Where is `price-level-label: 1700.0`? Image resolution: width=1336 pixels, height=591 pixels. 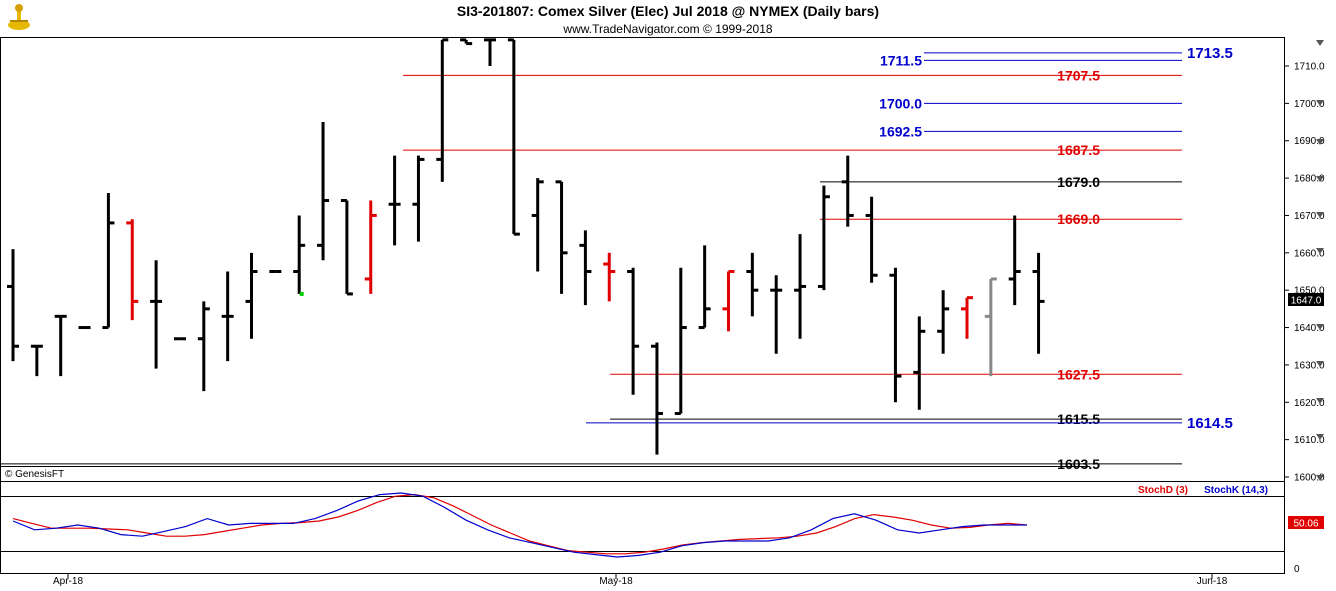 price-level-label: 1700.0 is located at coordinates (900, 103).